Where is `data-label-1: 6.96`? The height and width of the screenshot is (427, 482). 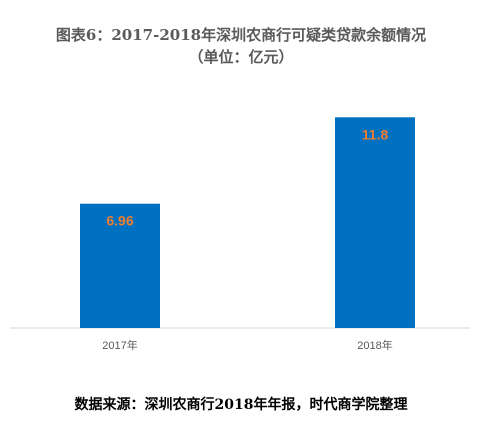 data-label-1: 6.96 is located at coordinates (119, 221).